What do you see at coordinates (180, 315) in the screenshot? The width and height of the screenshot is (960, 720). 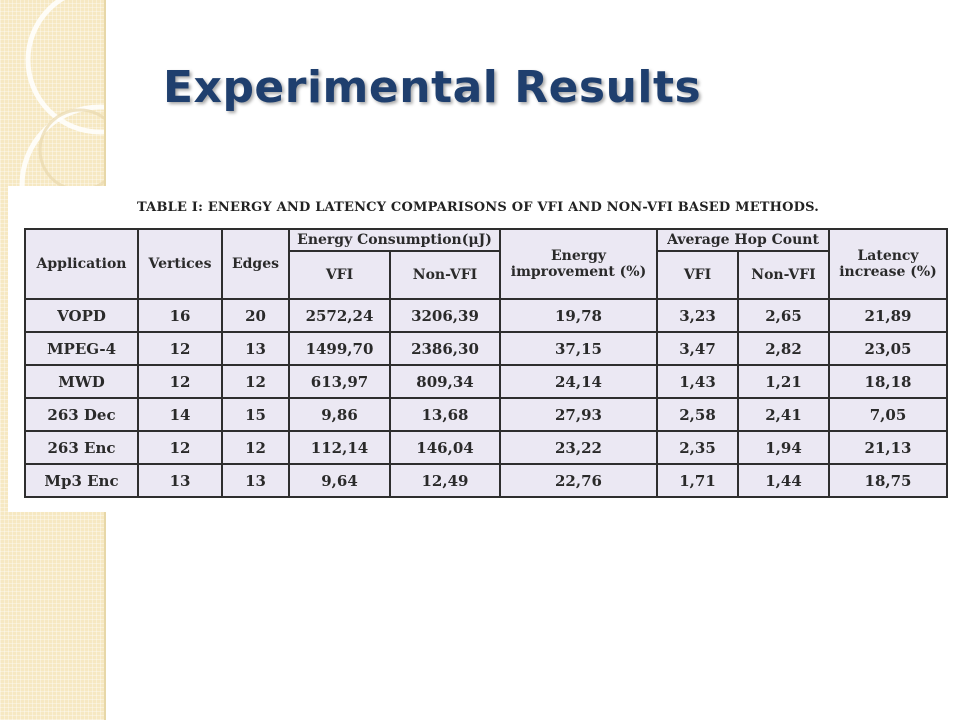 I see `cell-vertices: 16` at bounding box center [180, 315].